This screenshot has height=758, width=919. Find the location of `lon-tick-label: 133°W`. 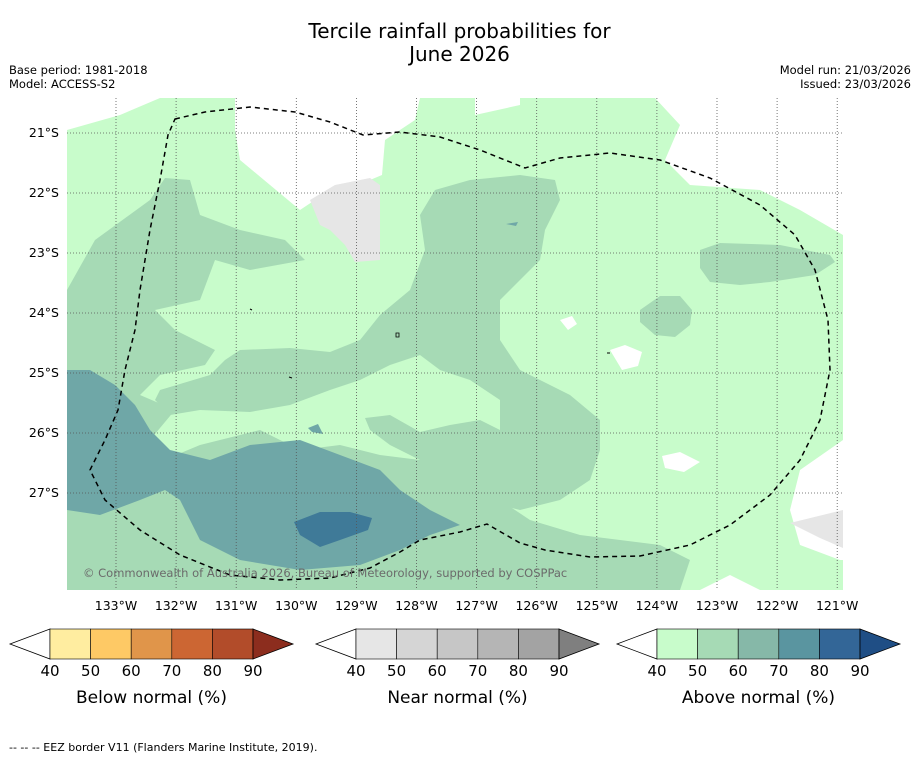

lon-tick-label: 133°W is located at coordinates (116, 605).